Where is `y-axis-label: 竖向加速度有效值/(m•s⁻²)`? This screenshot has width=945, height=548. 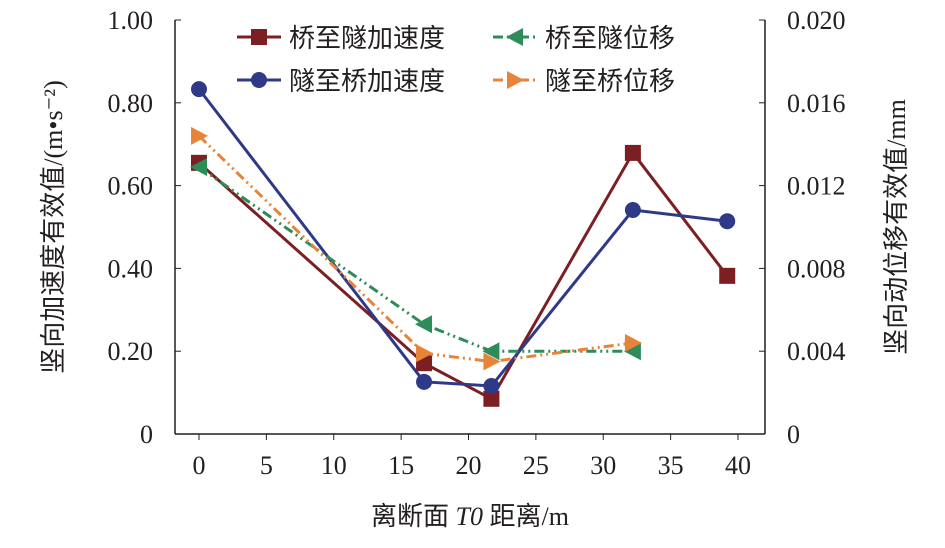
y-axis-label: 竖向加速度有效值/(m•s⁻²) is located at coordinates (53, 227).